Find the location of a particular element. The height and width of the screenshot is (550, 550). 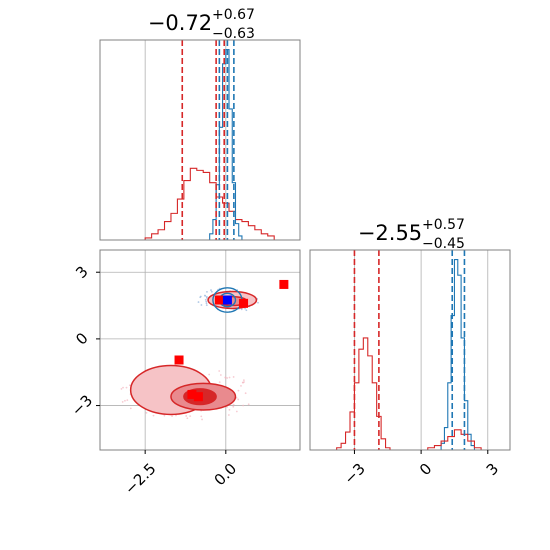

top-left-frame is located at coordinates (200, 140).